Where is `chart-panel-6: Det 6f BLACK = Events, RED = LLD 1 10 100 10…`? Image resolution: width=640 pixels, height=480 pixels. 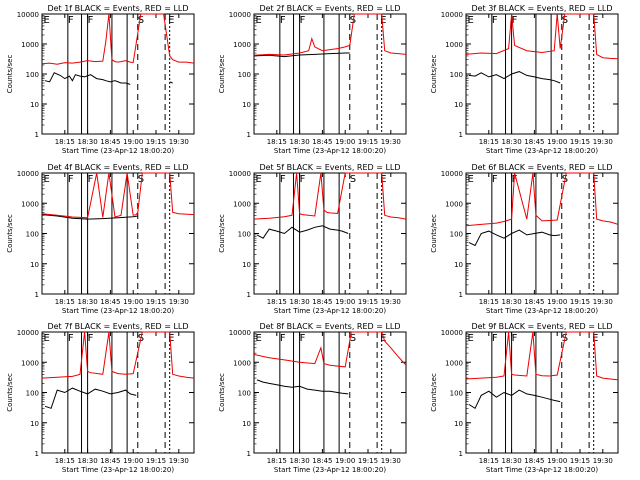
chart-panel-6: Det 6f BLACK = Events, RED = LLD 1 10 100 10… is located at coordinates (524, 239).